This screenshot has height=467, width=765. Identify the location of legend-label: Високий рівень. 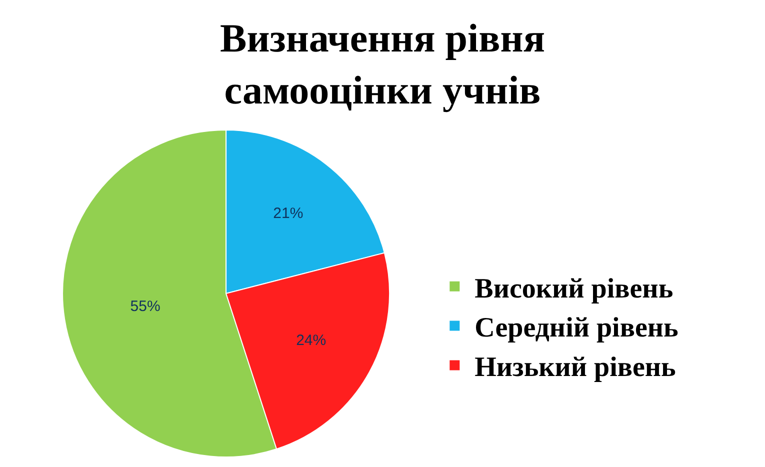
(574, 288).